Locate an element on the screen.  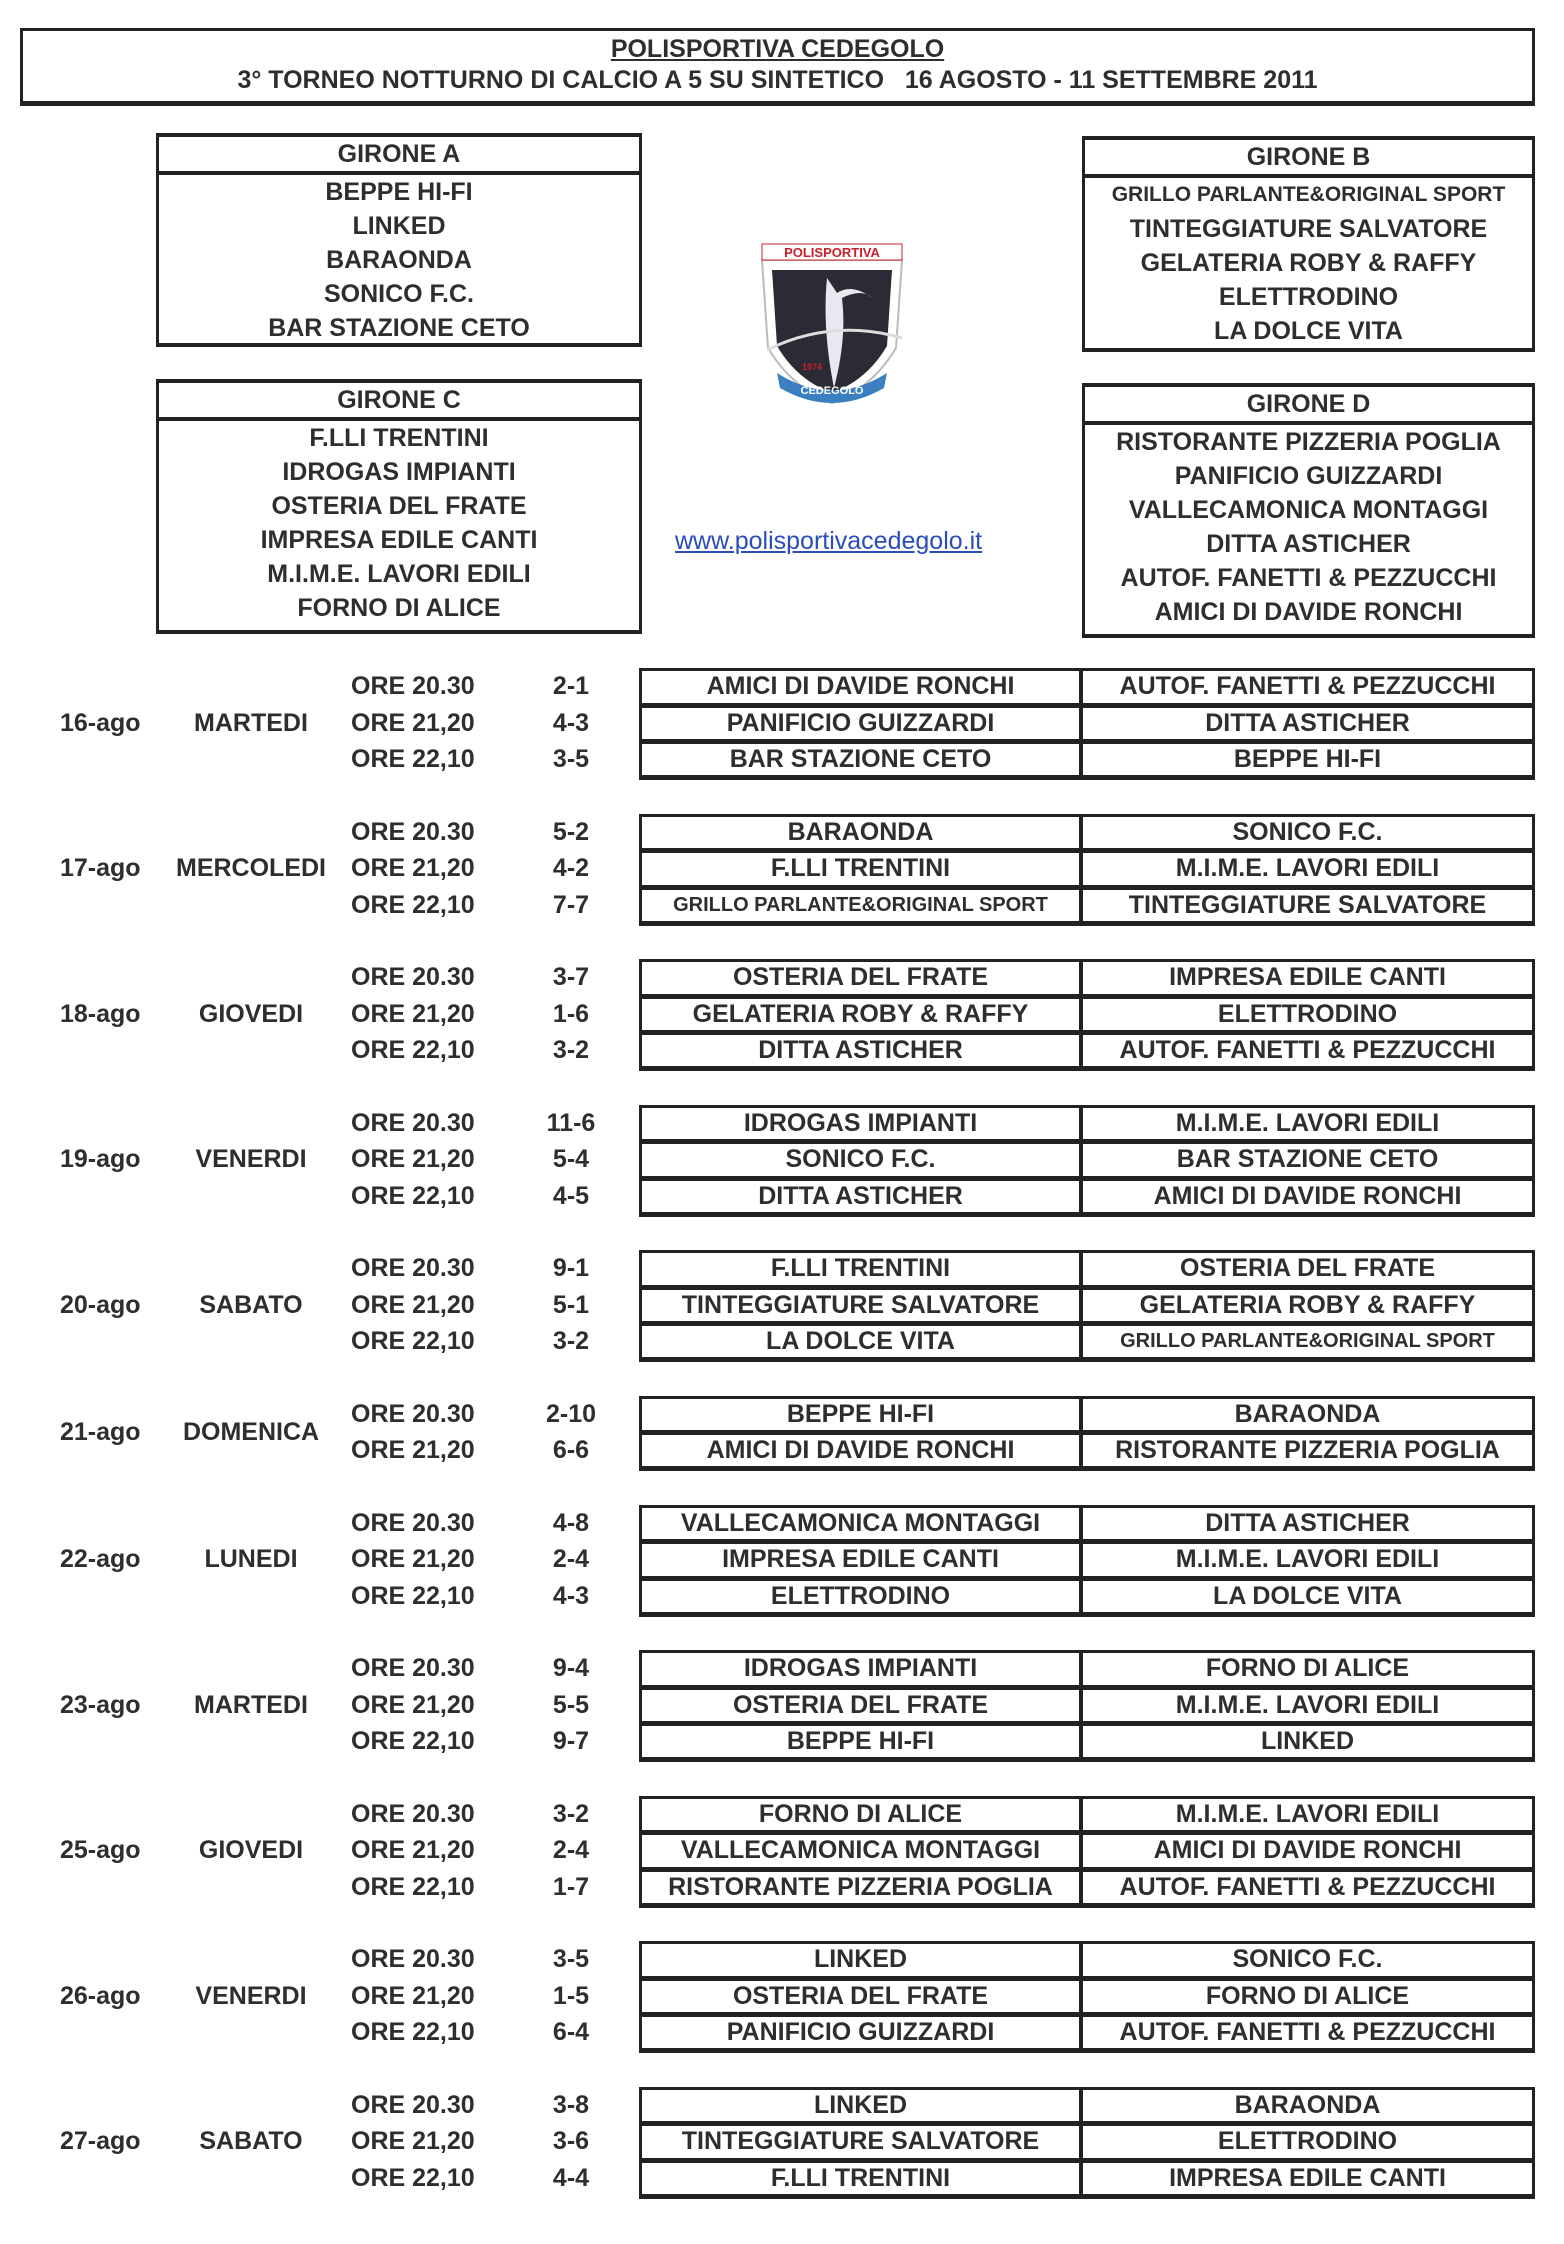
group-team: FORNO DI ALICE is located at coordinates (399, 608).